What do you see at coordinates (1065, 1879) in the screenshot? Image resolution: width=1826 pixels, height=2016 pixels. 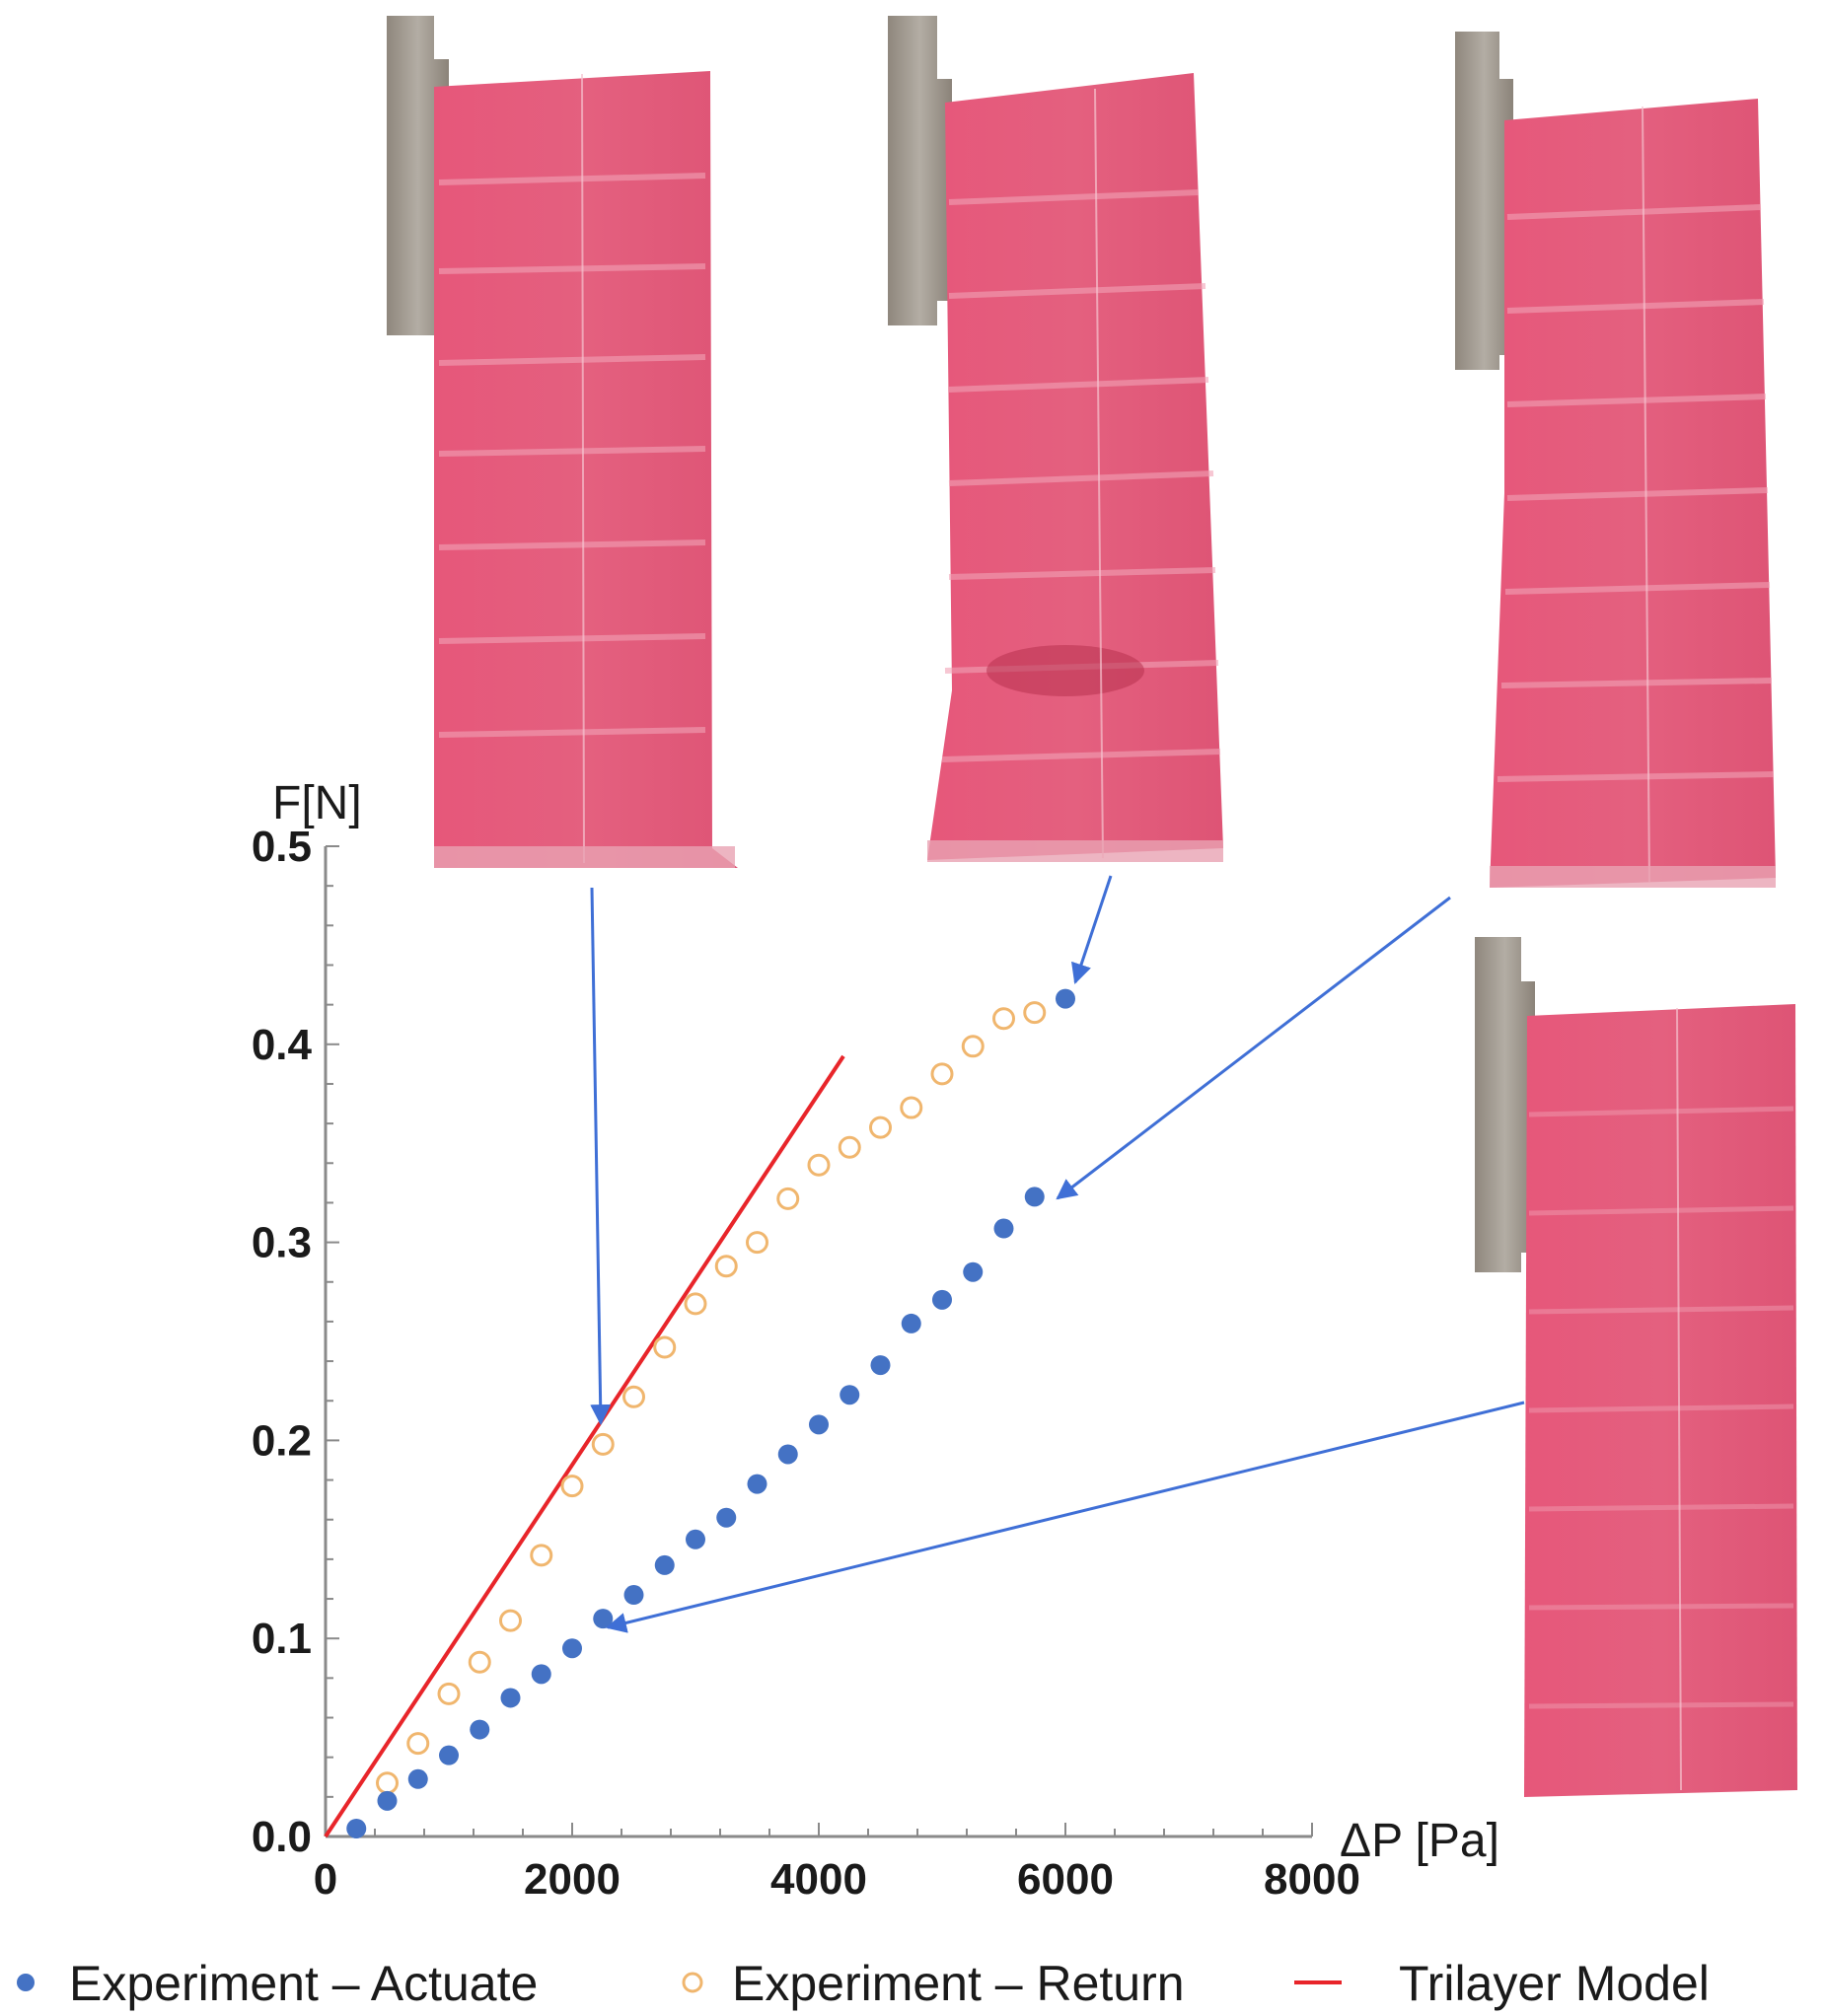 I see `x-tick-label: 6000` at bounding box center [1065, 1879].